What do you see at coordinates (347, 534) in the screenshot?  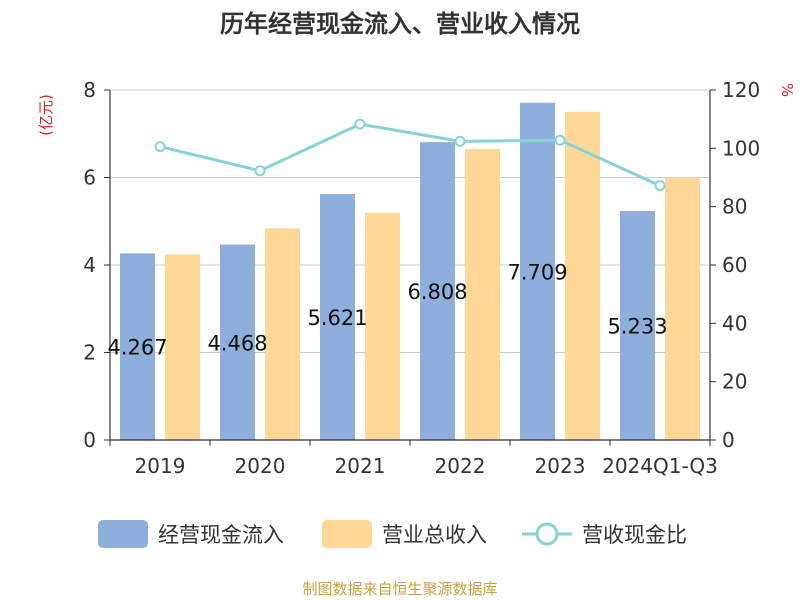 I see `legend-swatch-revenue` at bounding box center [347, 534].